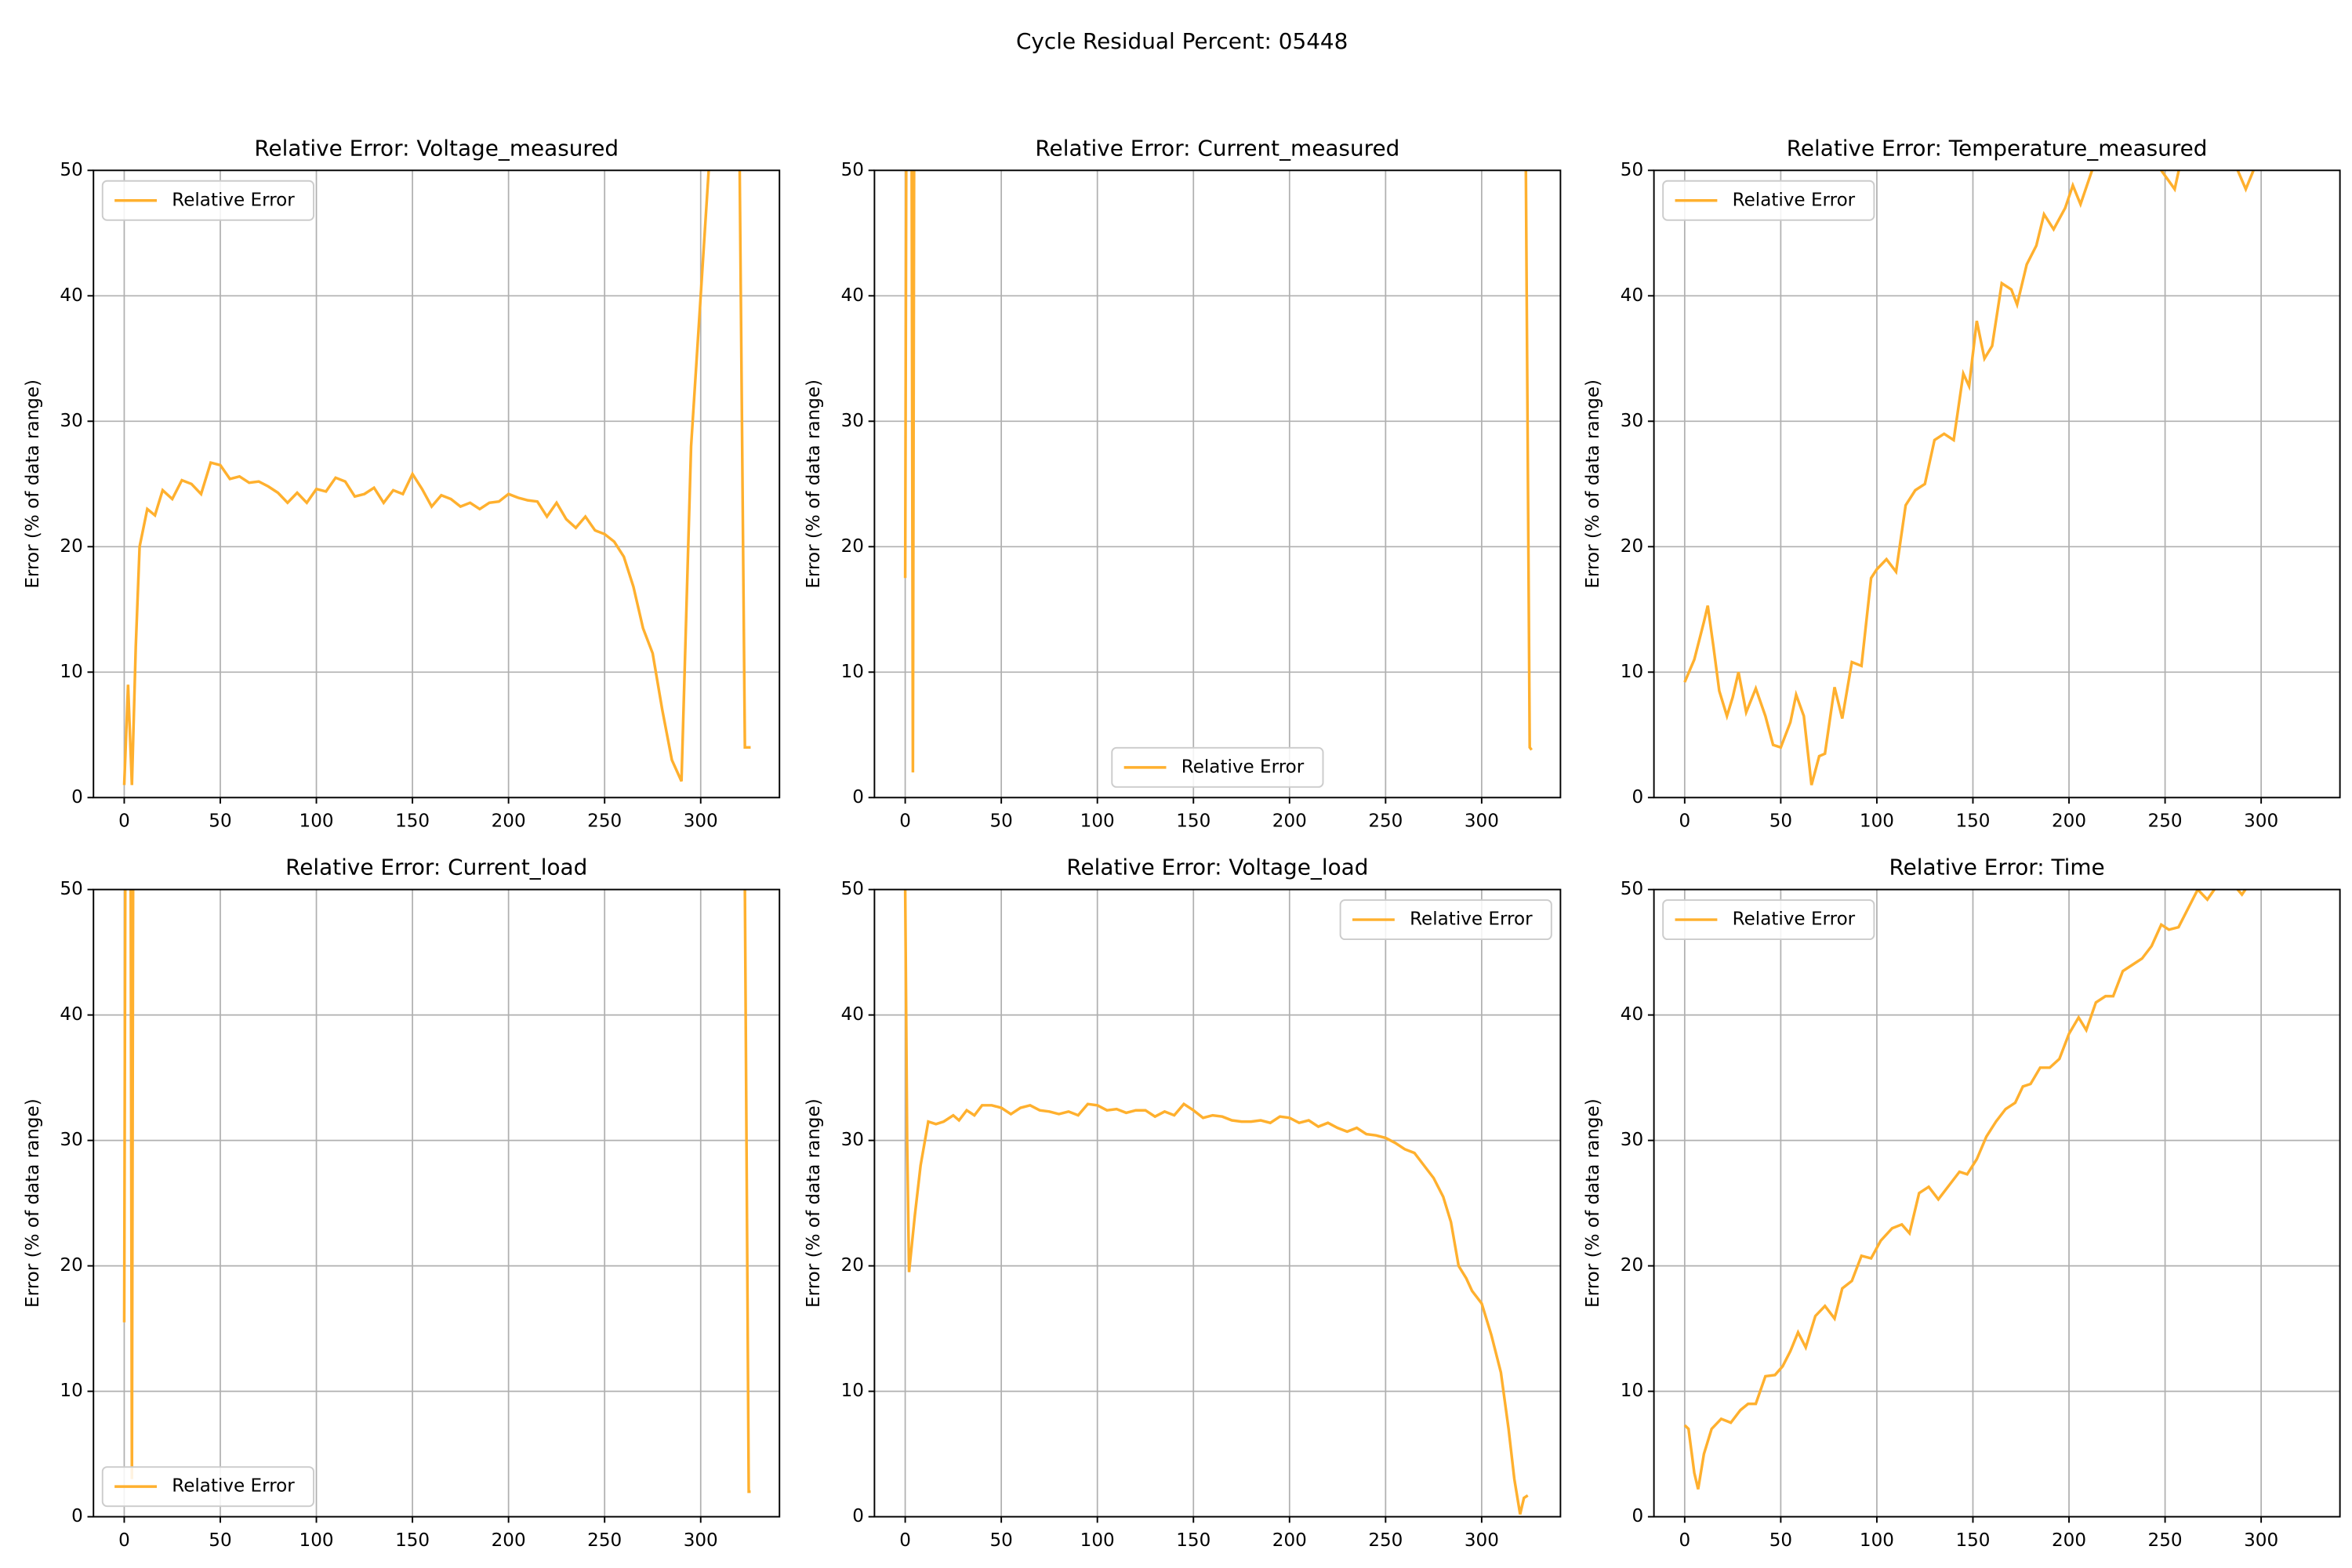 The width and height of the screenshot is (2352, 1568). I want to click on figure-title: Cycle Residual Percent: 05448, so click(1182, 41).